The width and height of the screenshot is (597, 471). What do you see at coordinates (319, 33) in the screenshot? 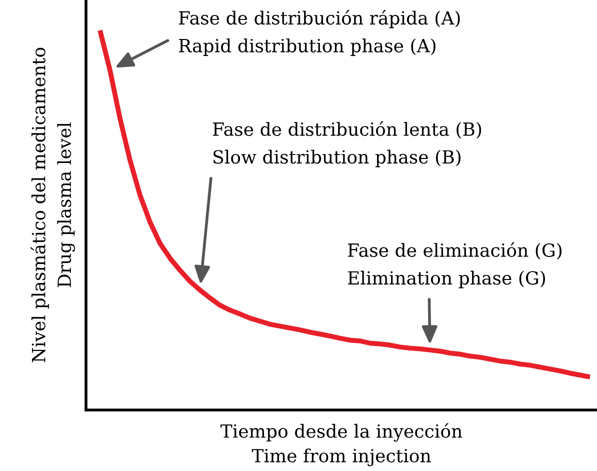
I see `annotation: Fase de distribución rápida (A) Rapid distribution phase (A)` at bounding box center [319, 33].